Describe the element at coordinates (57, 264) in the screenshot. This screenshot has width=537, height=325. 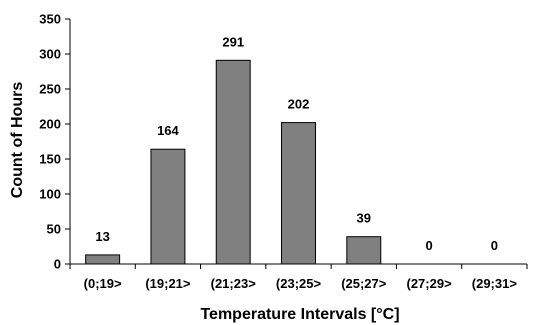
I see `y-tick-label: 0` at that location.